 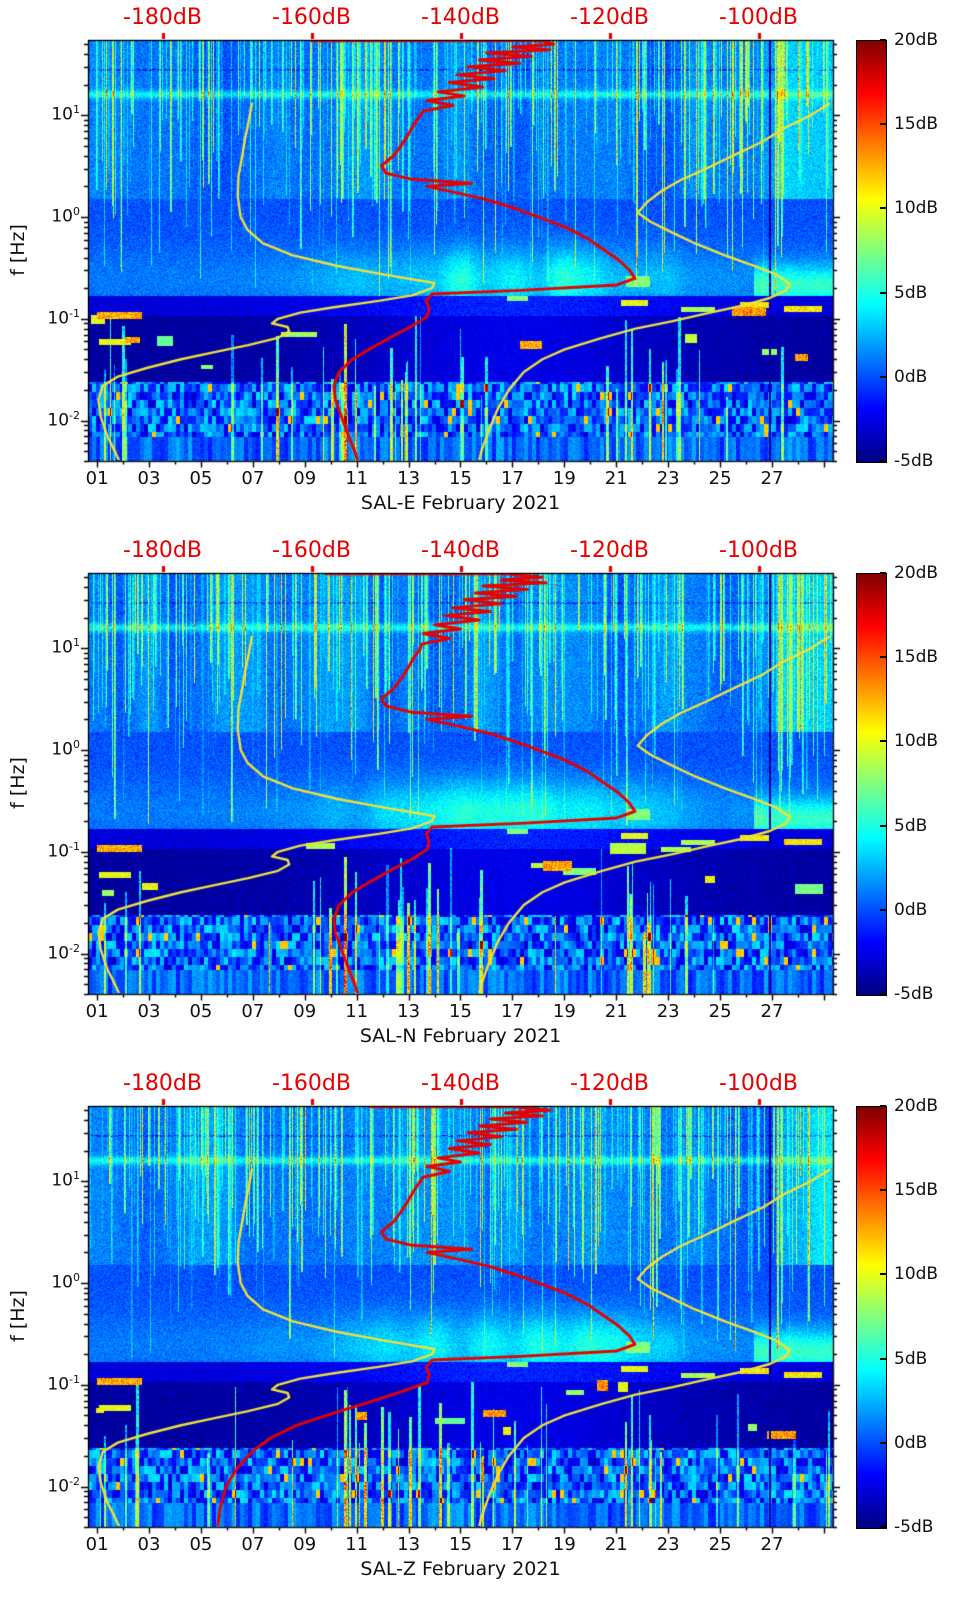 I want to click on x-axis-title: SAL-E February 2021, so click(x=460, y=503).